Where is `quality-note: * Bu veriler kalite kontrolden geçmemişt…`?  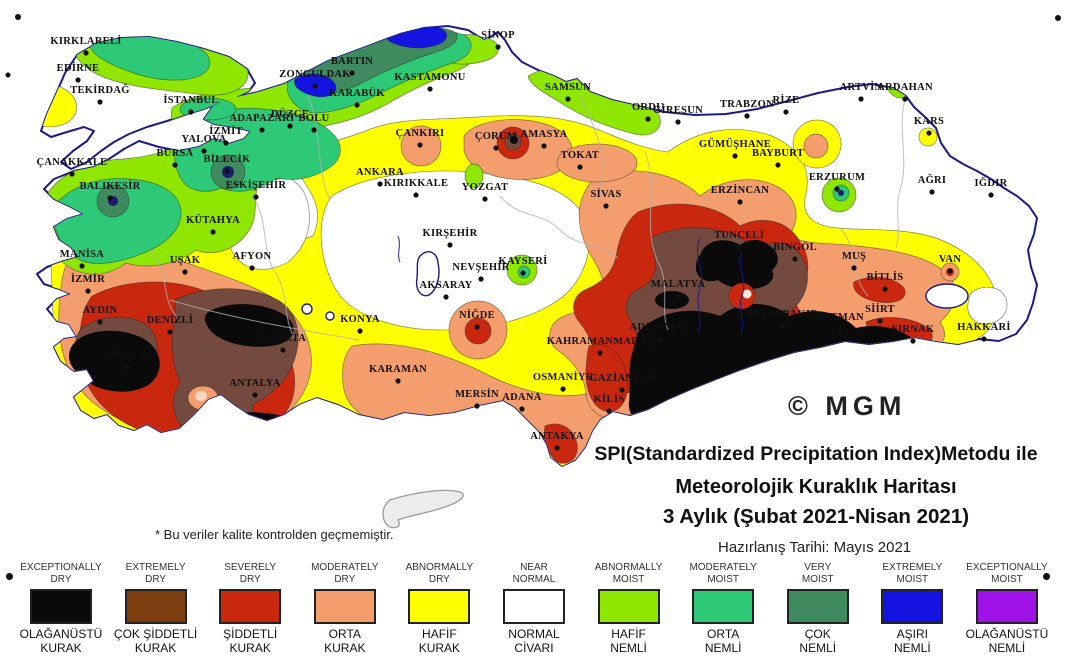 quality-note: * Bu veriler kalite kontrolden geçmemişt… is located at coordinates (274, 534).